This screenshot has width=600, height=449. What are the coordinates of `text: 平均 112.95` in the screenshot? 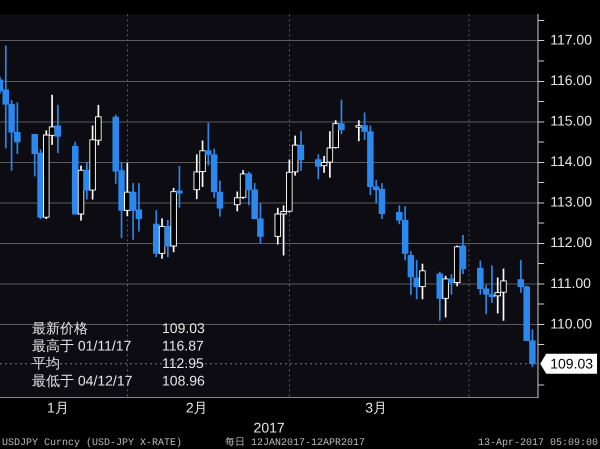 It's located at (118, 362).